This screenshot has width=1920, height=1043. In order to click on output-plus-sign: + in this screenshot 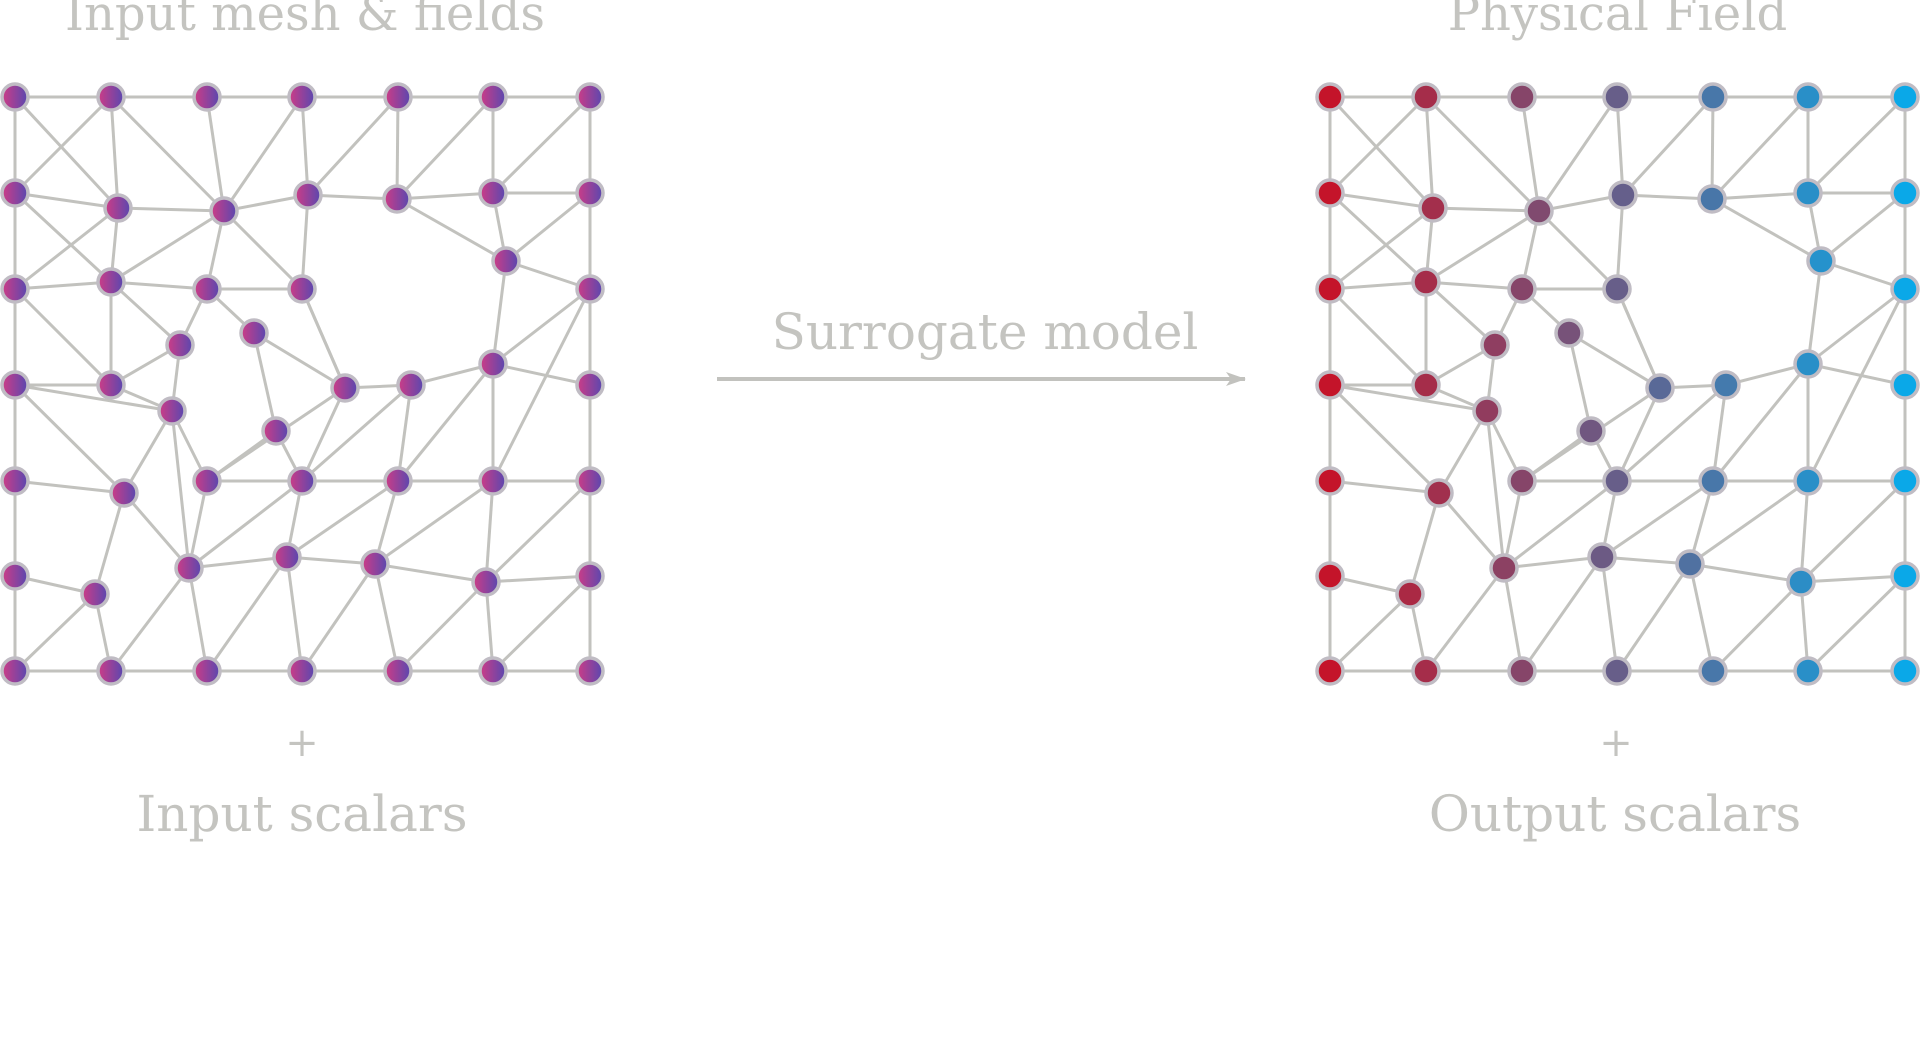, I will do `click(1616, 743)`.